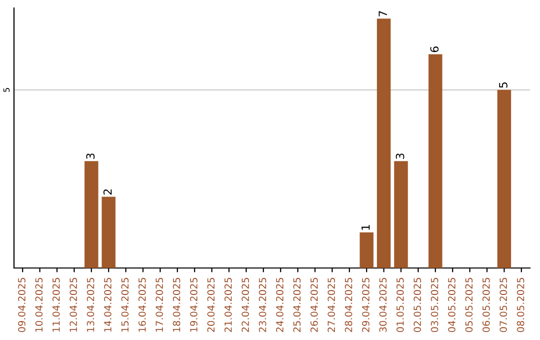 The height and width of the screenshot is (340, 540). Describe the element at coordinates (56, 305) in the screenshot. I see `x-tick-label: 11.04.2025` at that location.